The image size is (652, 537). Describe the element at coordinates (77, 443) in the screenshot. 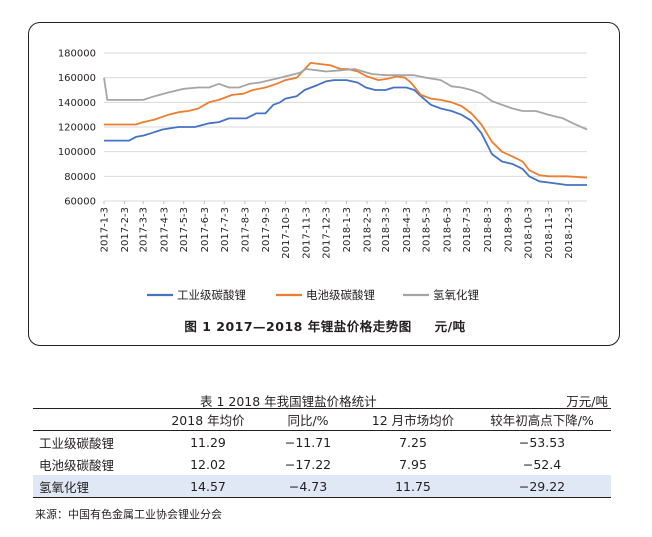

I see `row-name: 工业级碳酸锂` at that location.